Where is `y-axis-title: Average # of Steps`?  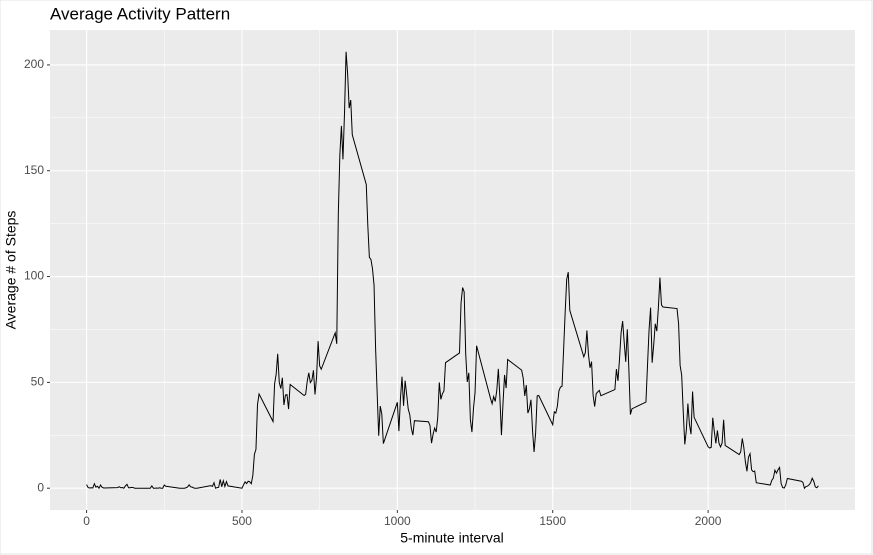
y-axis-title: Average # of Steps is located at coordinates (11, 270).